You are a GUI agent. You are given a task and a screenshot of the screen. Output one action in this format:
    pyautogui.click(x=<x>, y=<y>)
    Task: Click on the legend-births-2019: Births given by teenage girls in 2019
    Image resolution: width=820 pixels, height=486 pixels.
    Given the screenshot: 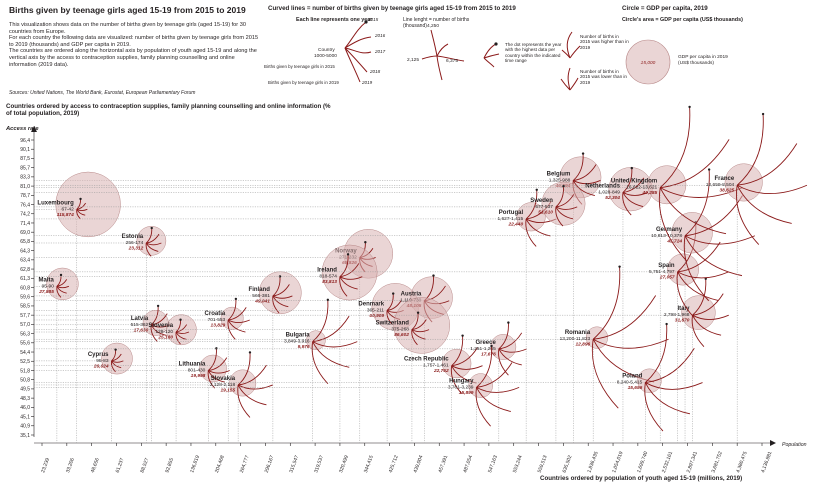 What is the action you would take?
    pyautogui.click(x=303, y=82)
    